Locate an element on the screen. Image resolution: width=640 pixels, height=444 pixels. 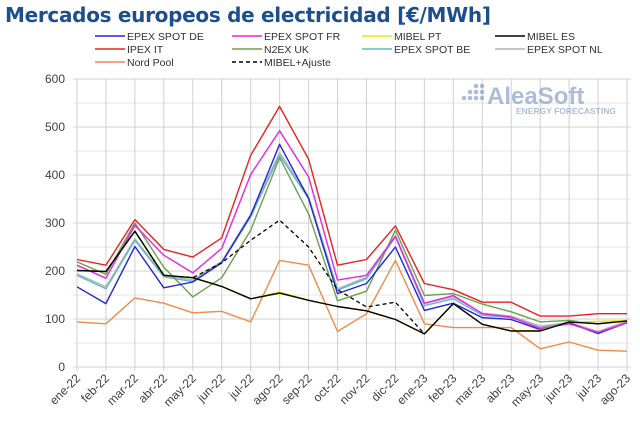
legend-label-n2ex-uk: N2EX UK is located at coordinates (286, 50).